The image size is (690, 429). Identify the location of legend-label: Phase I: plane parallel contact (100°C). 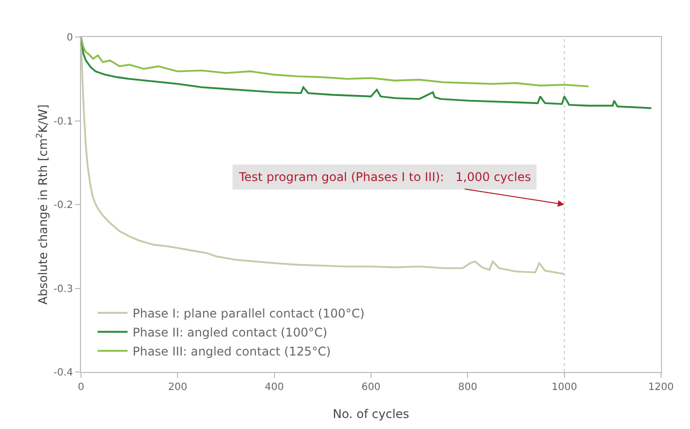
(248, 313).